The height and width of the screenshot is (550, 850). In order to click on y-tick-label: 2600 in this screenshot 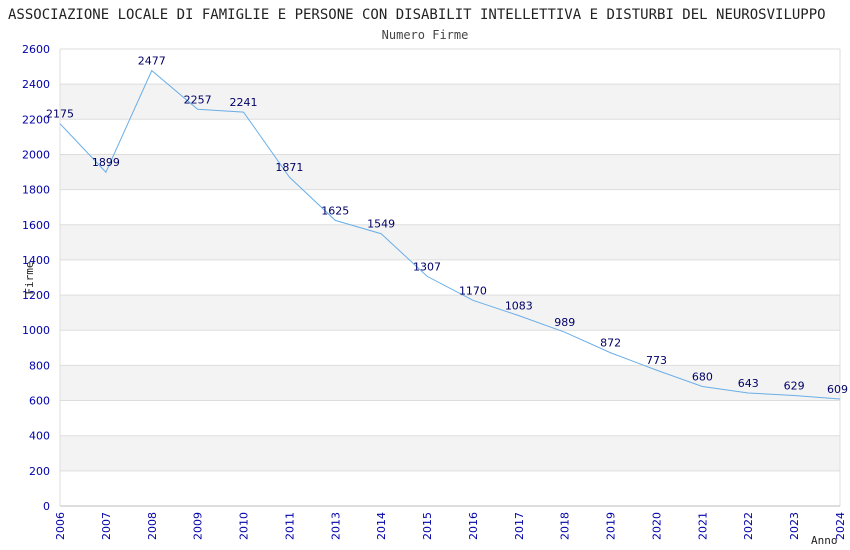, I will do `click(36, 49)`.